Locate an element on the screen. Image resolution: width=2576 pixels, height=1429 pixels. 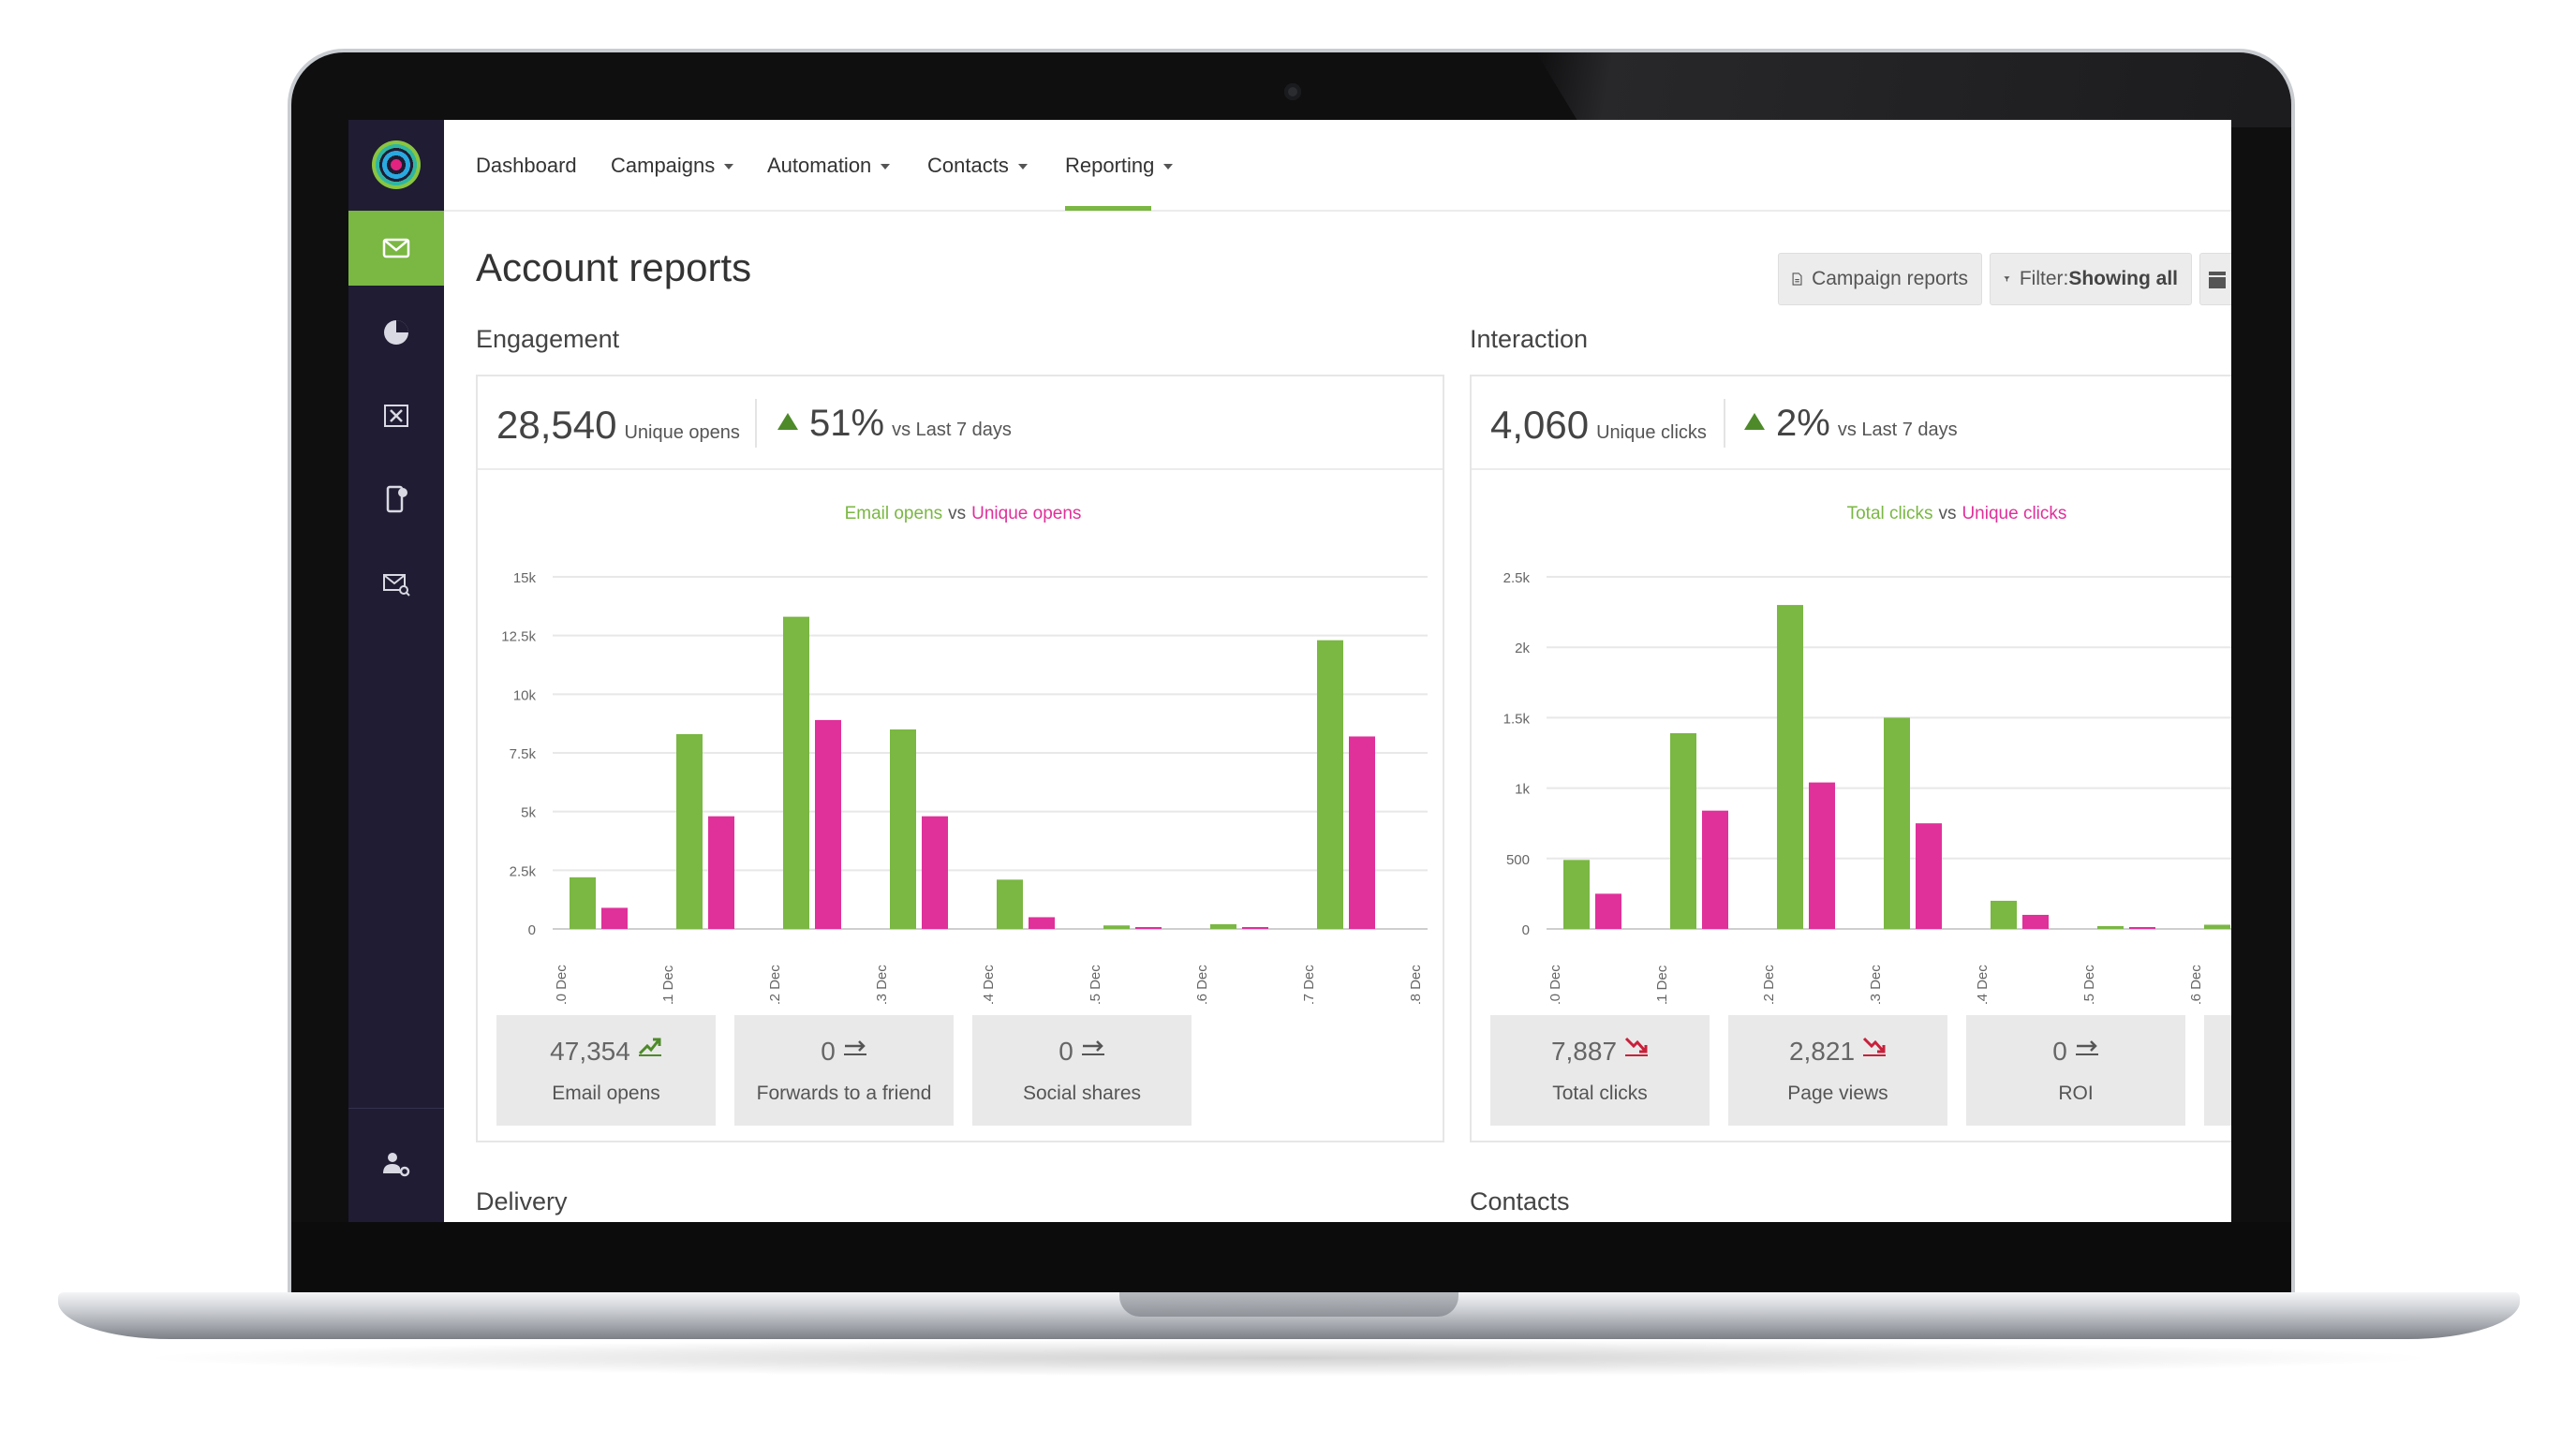
excel-icon is located at coordinates (396, 415).